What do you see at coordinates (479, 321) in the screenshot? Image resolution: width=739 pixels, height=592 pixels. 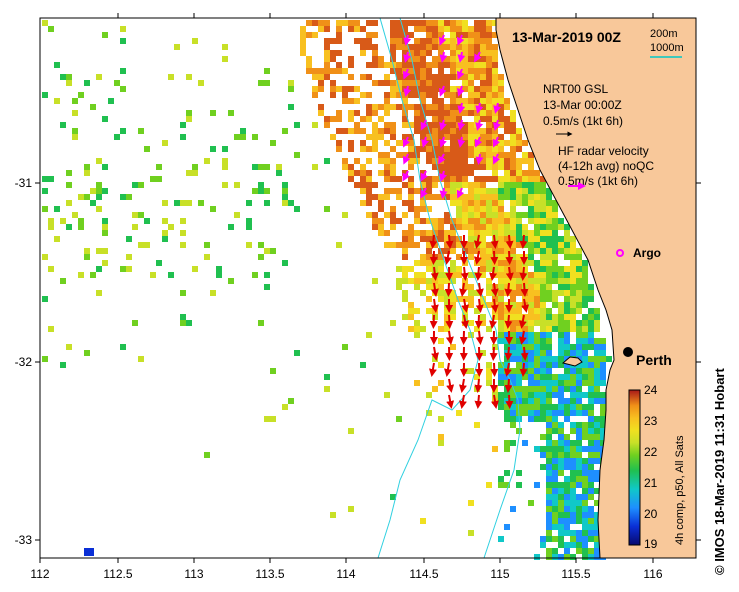 I see `gsl-arrows` at bounding box center [479, 321].